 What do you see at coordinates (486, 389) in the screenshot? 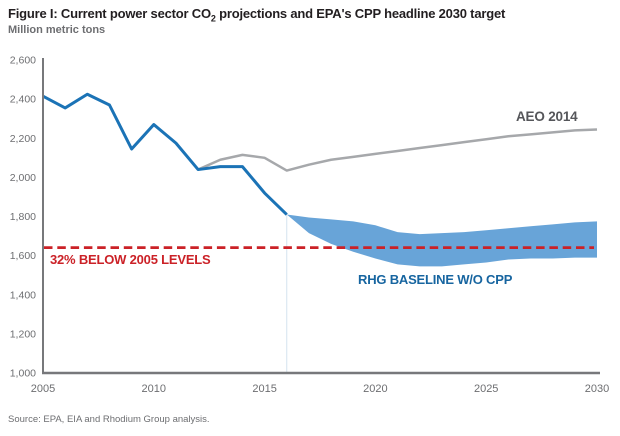
I see `x-axis-tick-label: 2025` at bounding box center [486, 389].